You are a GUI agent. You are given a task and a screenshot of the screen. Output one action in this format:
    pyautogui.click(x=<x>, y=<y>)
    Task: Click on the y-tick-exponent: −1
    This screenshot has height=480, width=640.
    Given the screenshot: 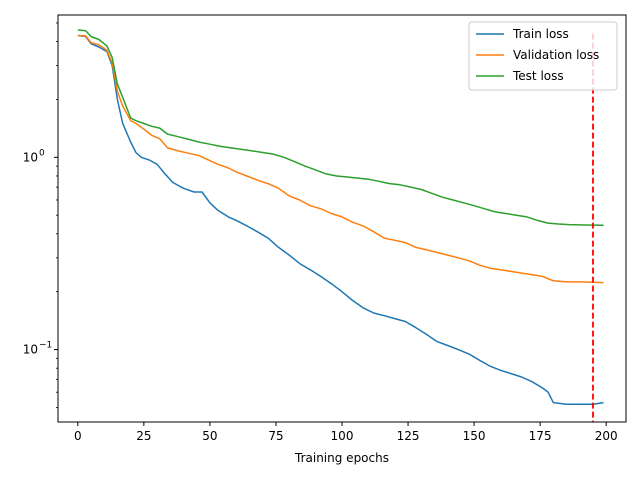 What is the action you would take?
    pyautogui.click(x=45, y=346)
    